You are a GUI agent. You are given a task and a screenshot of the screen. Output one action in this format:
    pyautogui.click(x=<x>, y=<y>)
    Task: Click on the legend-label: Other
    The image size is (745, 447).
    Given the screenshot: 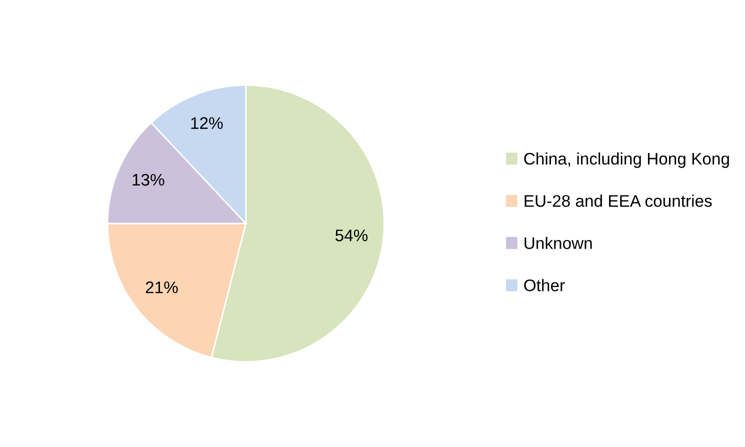 What is the action you would take?
    pyautogui.click(x=544, y=285)
    